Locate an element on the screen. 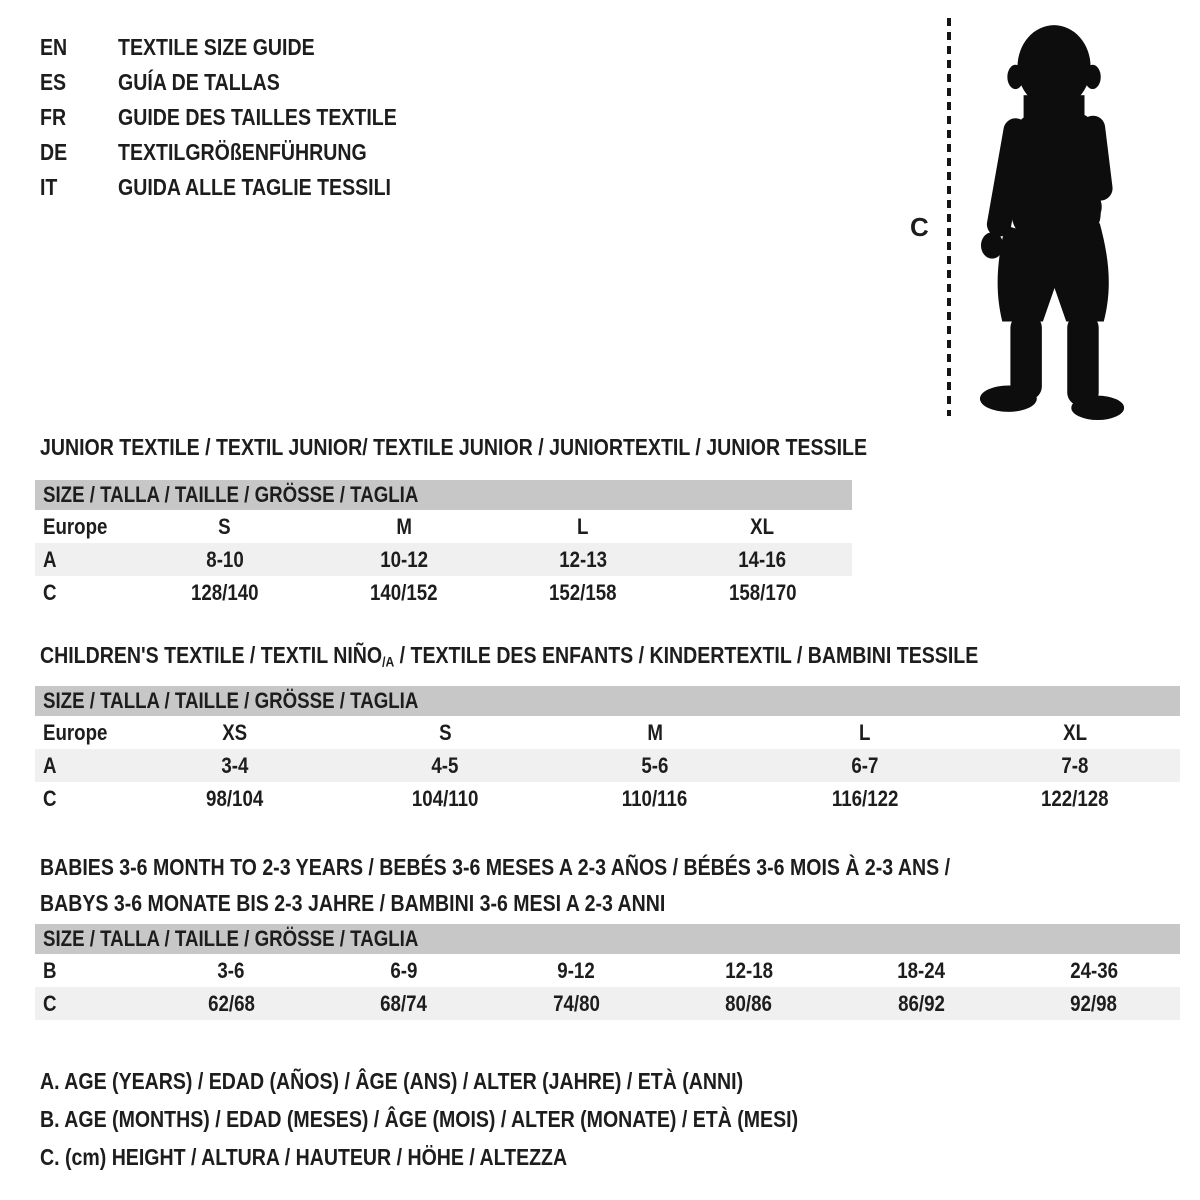  height-measure-label: C is located at coordinates (919, 227).